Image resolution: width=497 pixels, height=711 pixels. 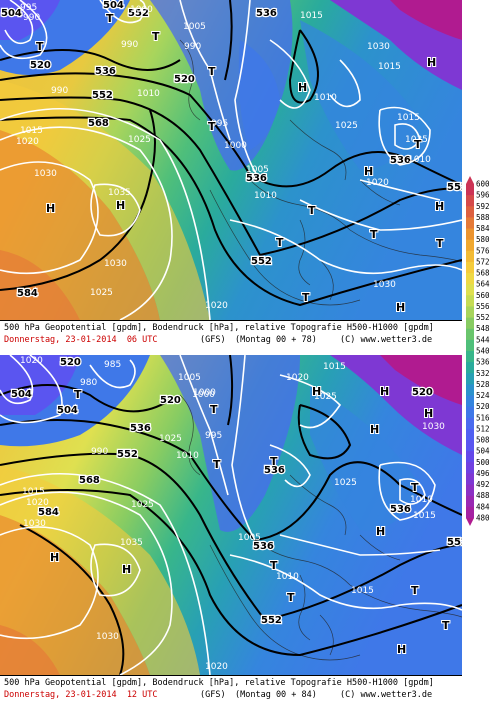 I want to click on legend-tick-label: 528, so click(x=483, y=384).